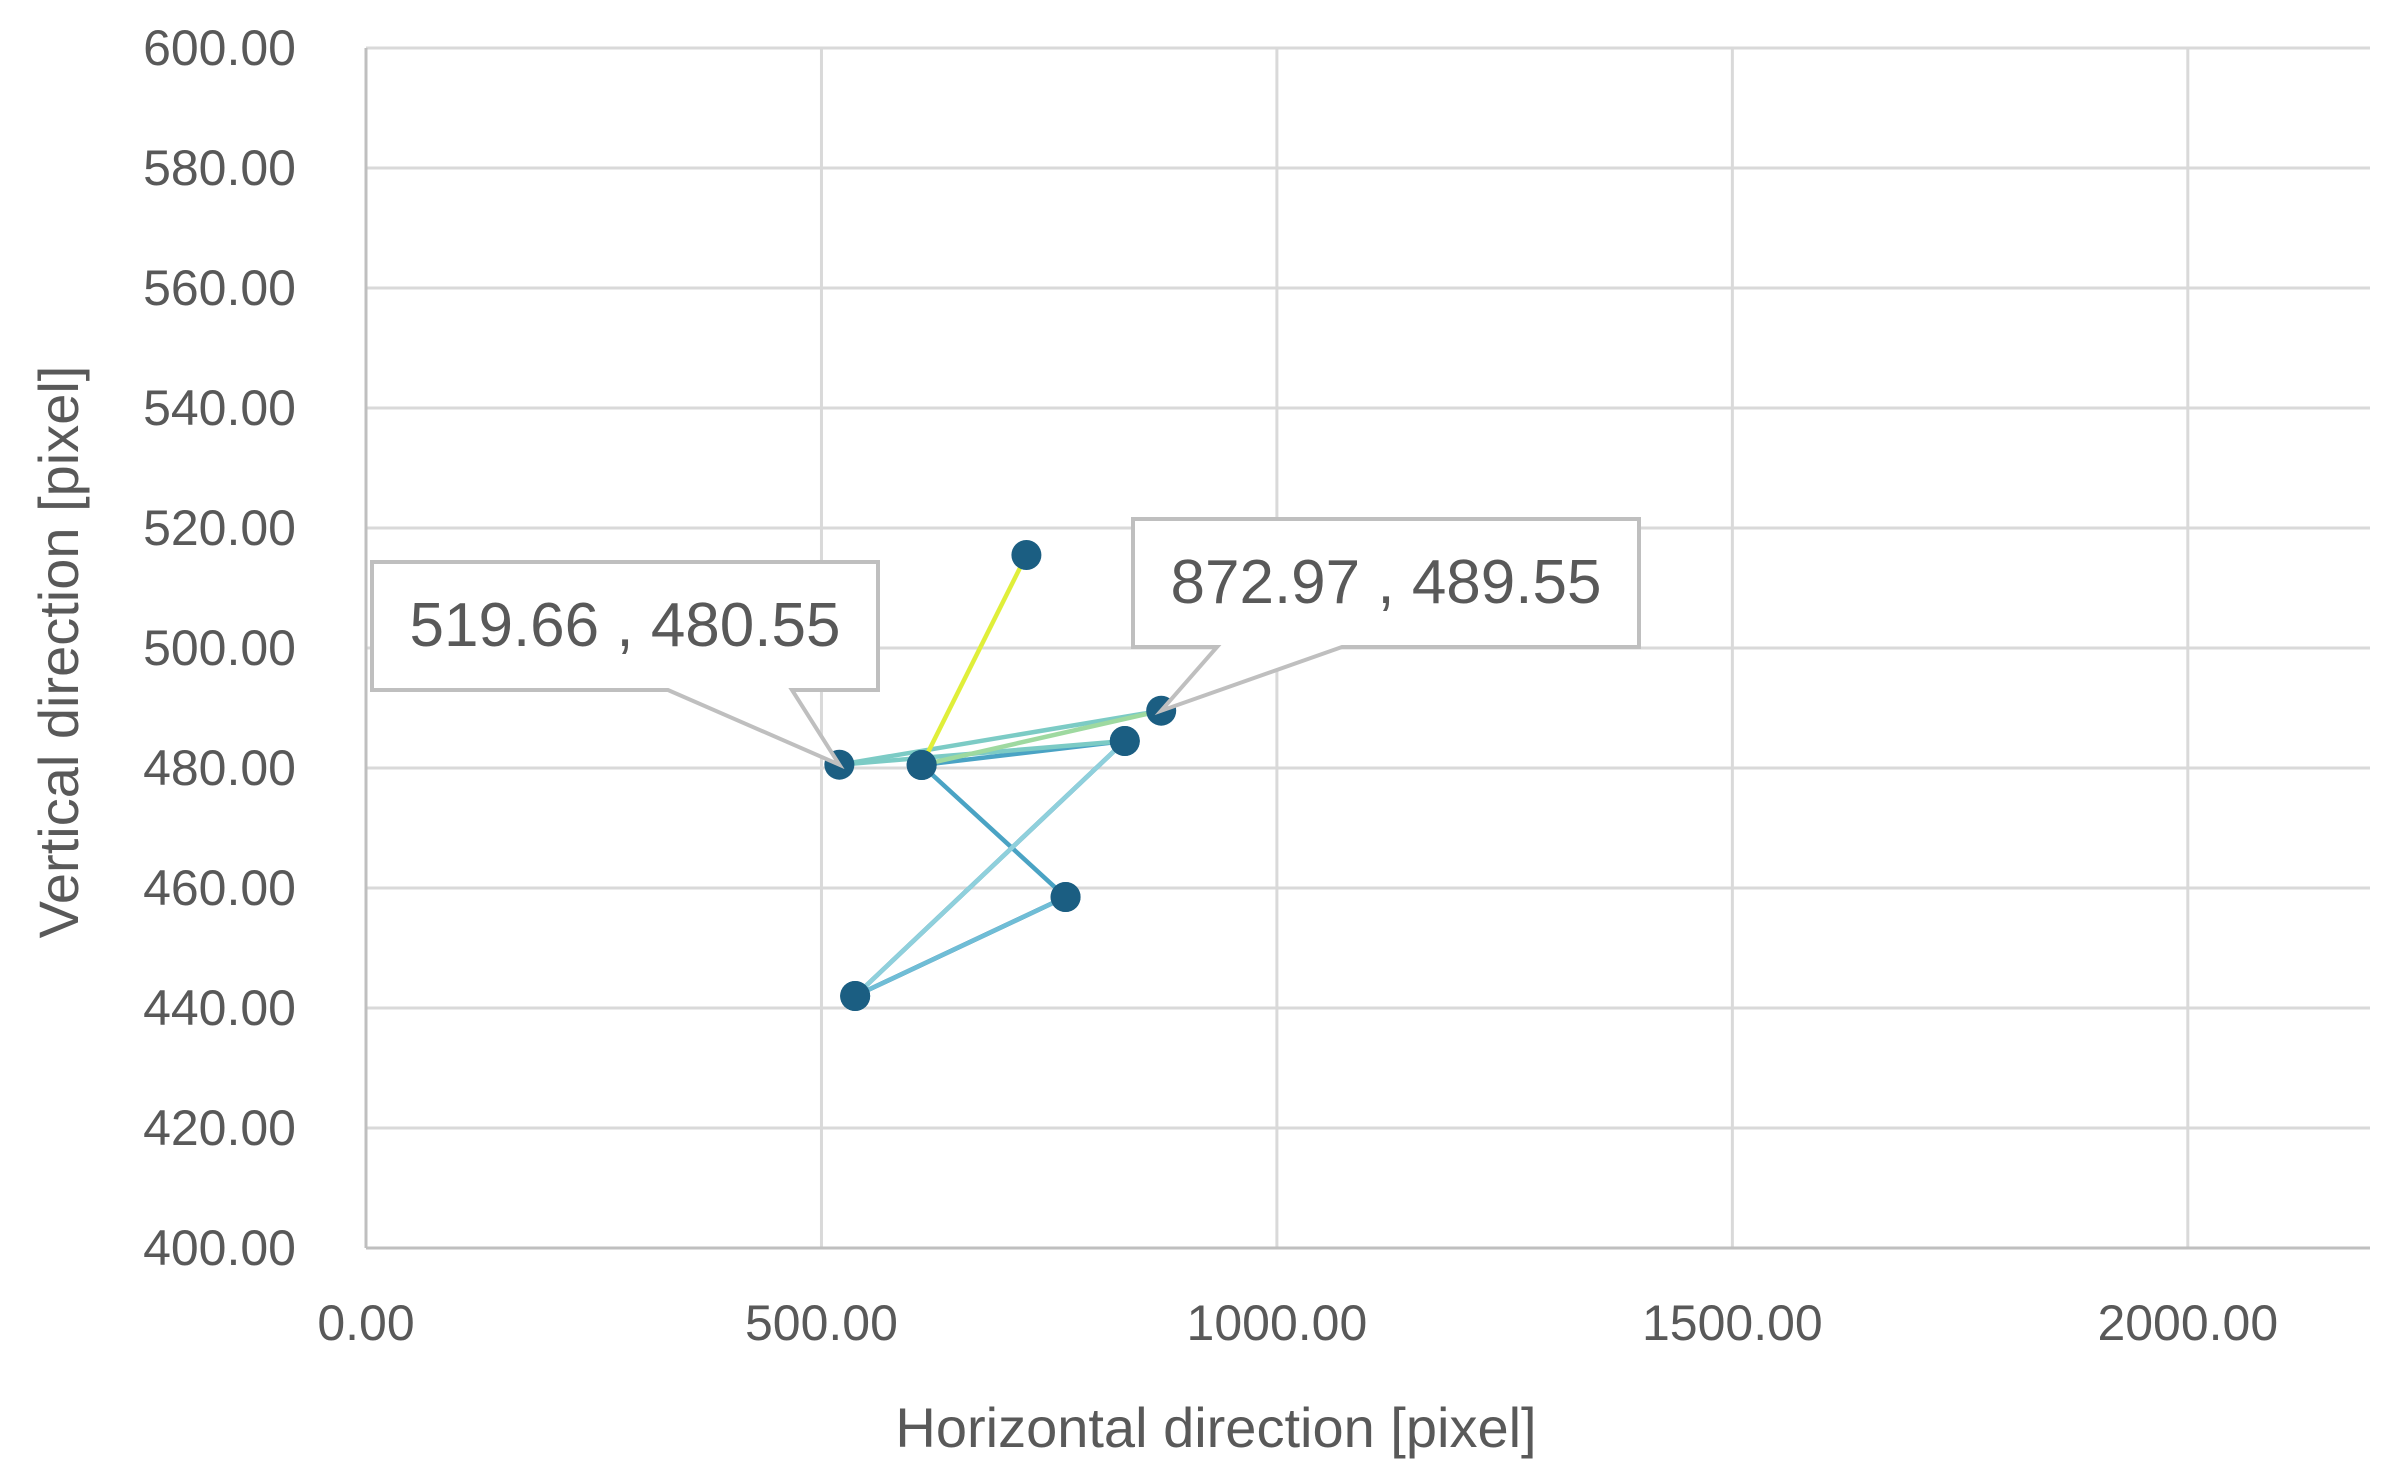 The width and height of the screenshot is (2395, 1482). What do you see at coordinates (219, 288) in the screenshot?
I see `y-tick-label: 560.00` at bounding box center [219, 288].